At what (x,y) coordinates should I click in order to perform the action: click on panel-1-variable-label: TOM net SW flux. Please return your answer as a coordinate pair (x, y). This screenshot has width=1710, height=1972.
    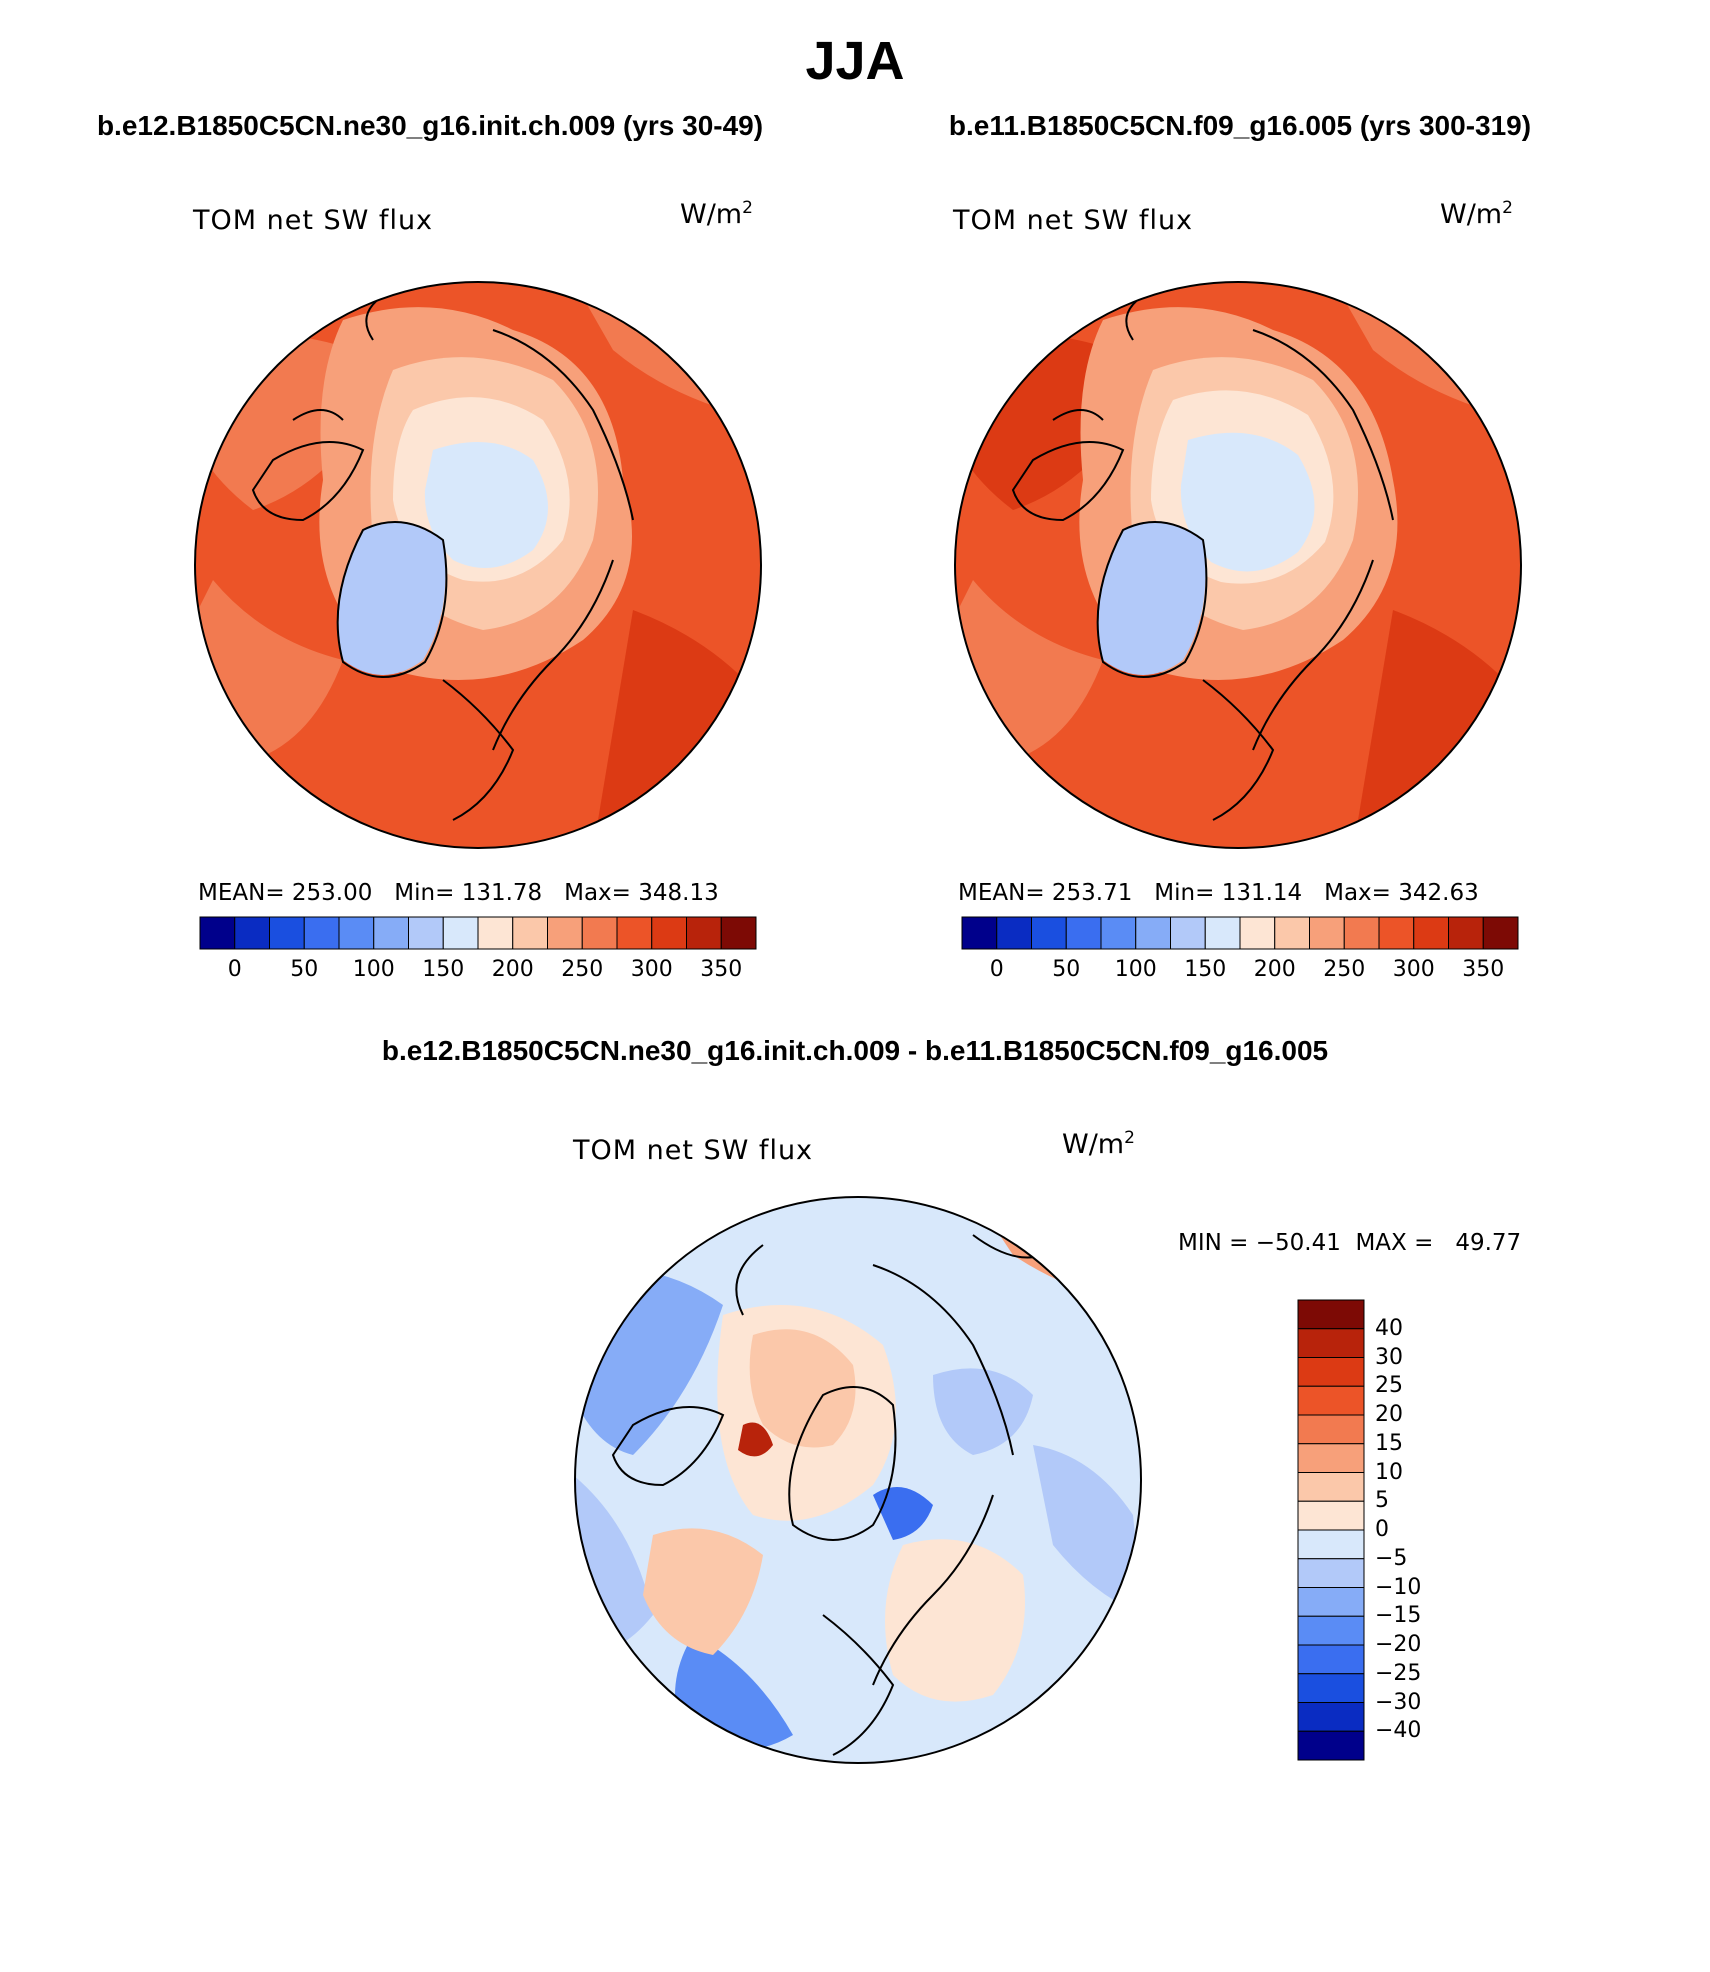
    Looking at the image, I should click on (313, 220).